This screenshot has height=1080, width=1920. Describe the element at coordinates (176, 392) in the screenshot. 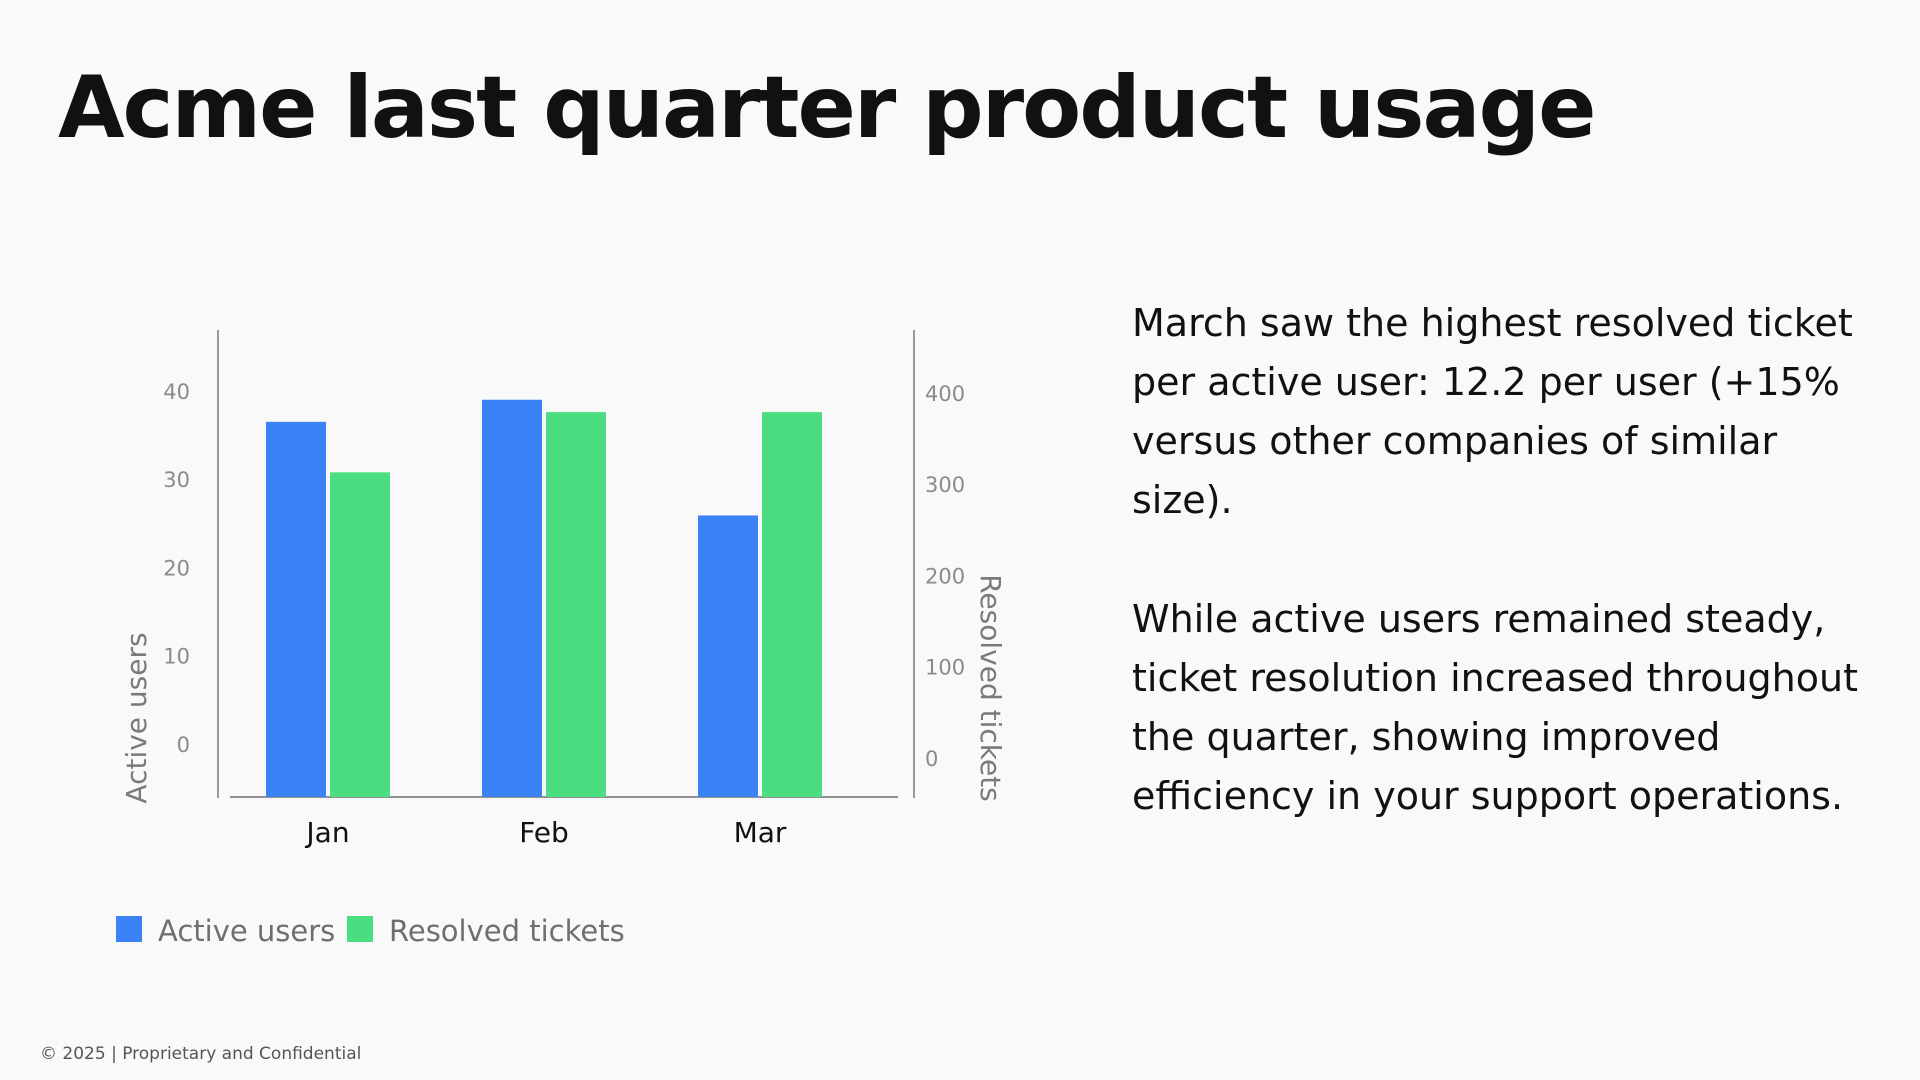

I see `left-tick-label: 40` at that location.